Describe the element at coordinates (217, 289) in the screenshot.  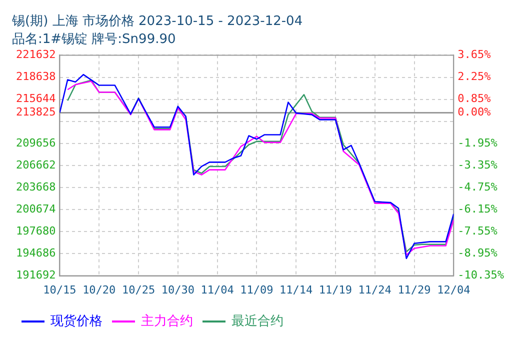
I see `x-tick-label: 11/04` at that location.